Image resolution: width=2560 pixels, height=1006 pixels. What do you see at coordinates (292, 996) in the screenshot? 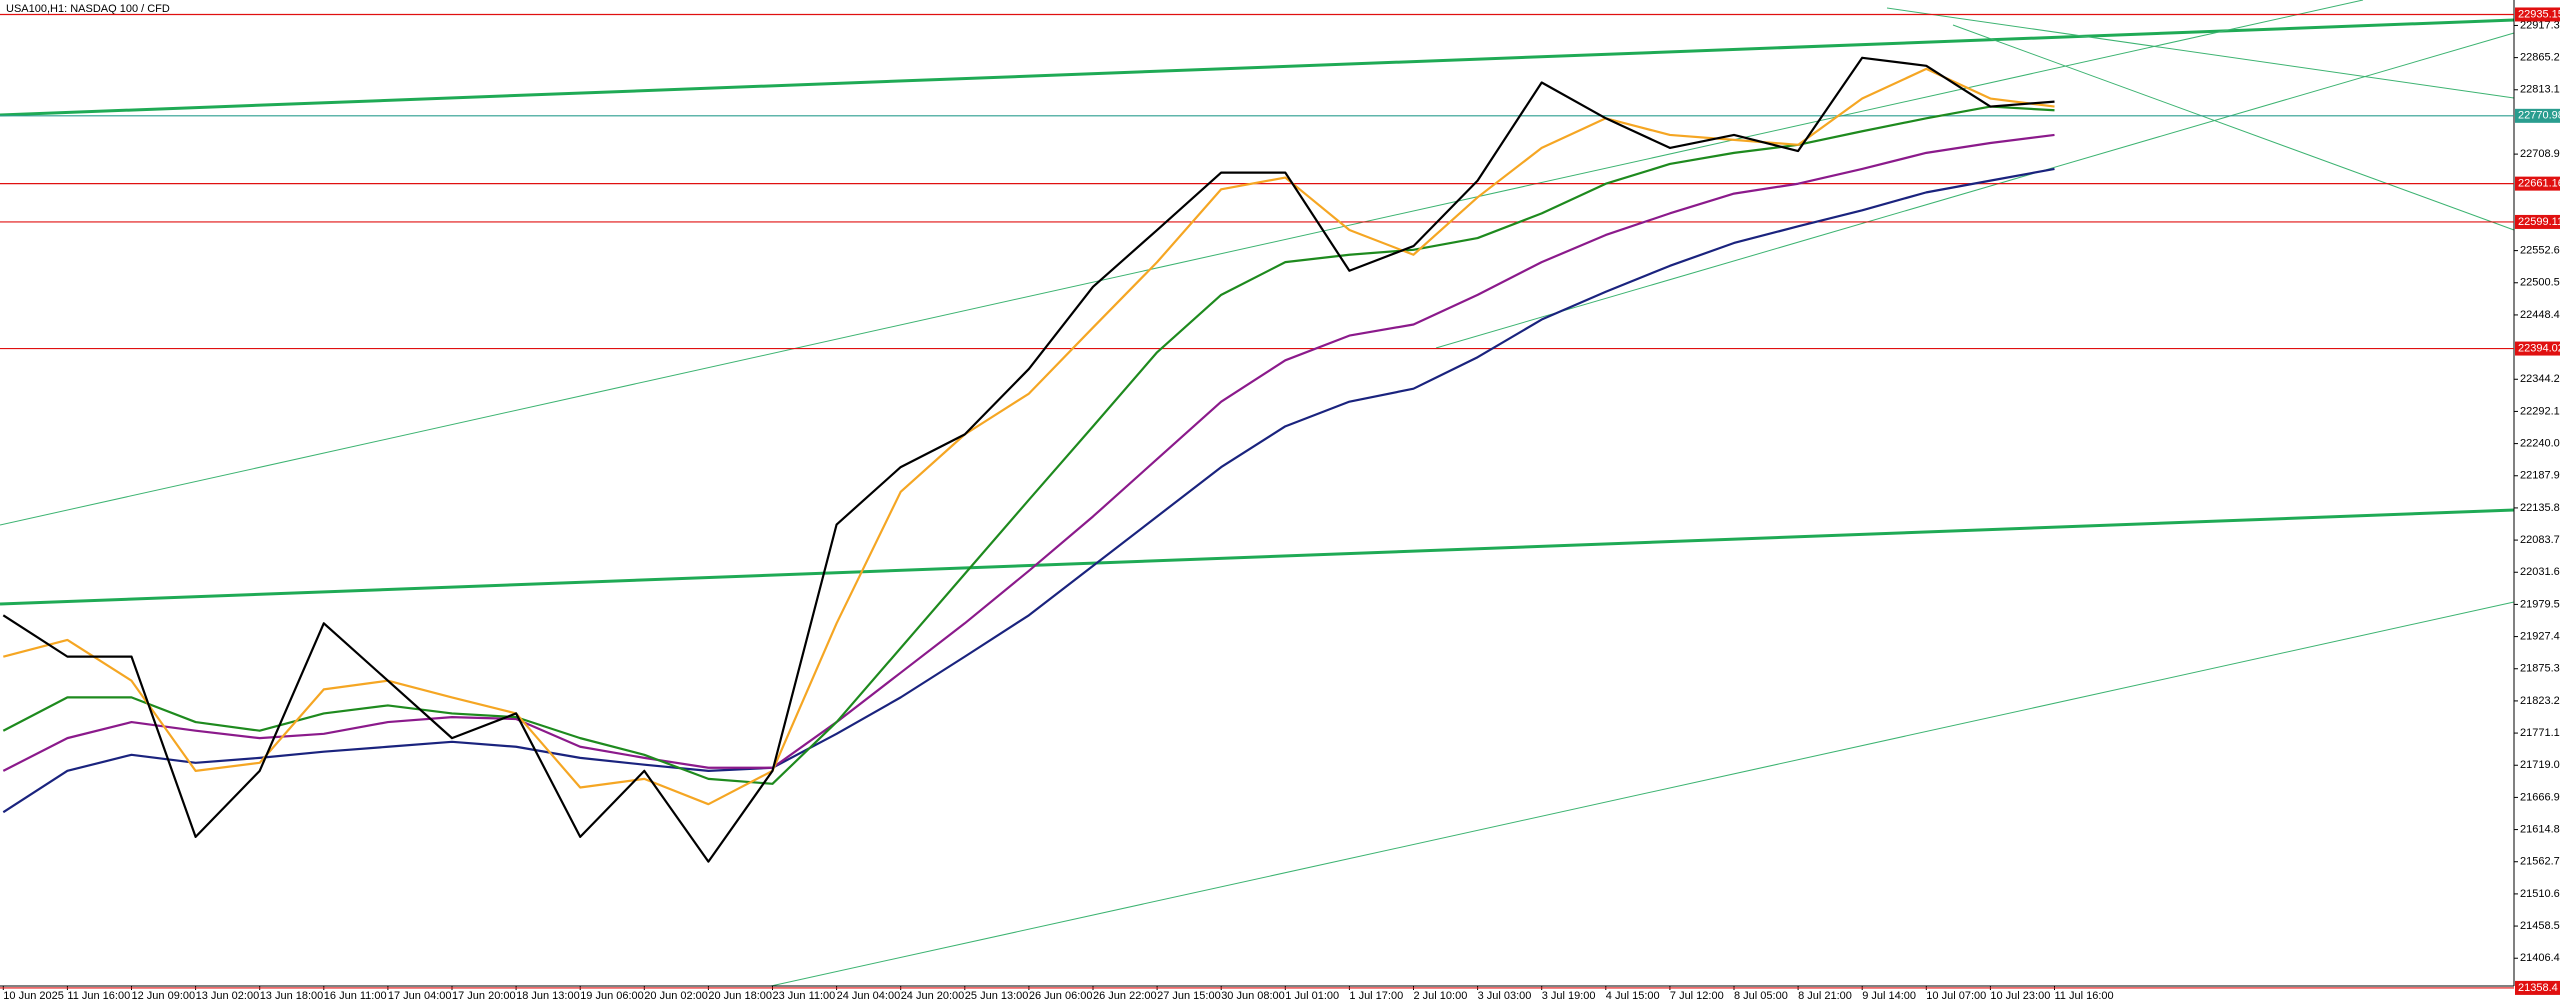
I see `x-tick-label: 13 Jun 18:00` at bounding box center [292, 996].